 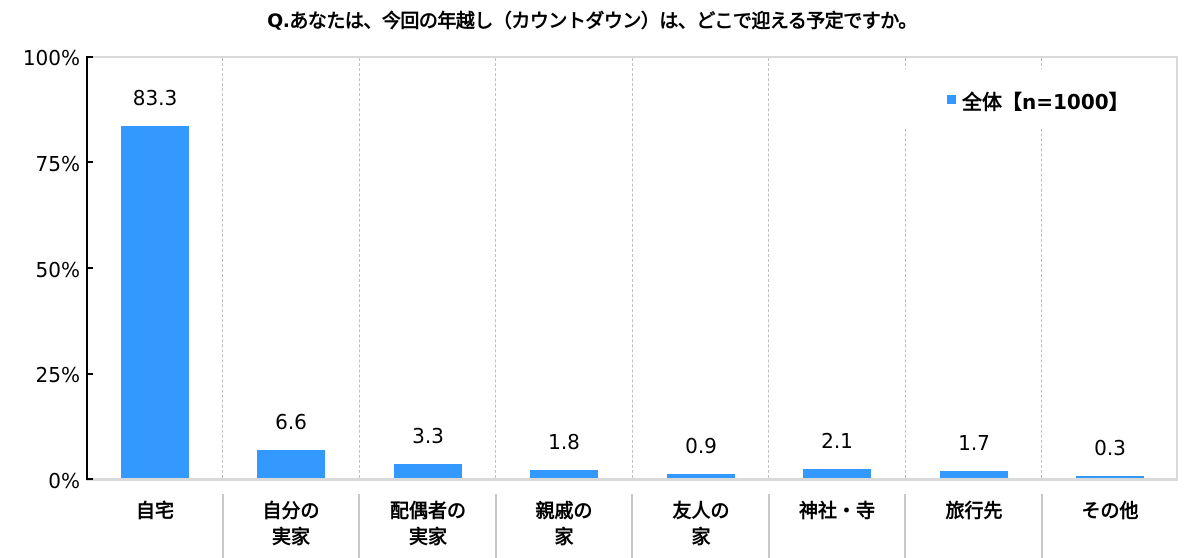 I want to click on x-label-yujin-no-ie: 友人の家, so click(x=701, y=524).